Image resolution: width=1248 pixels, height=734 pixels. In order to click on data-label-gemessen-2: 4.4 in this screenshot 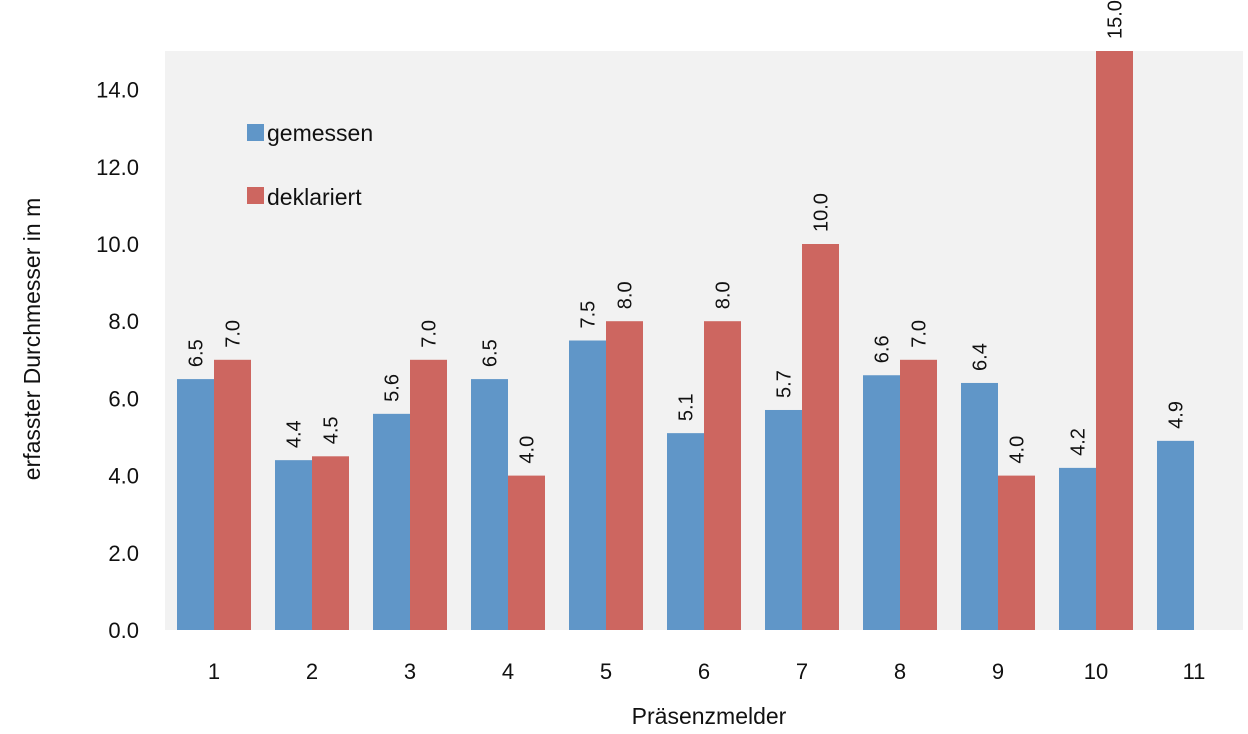, I will do `click(295, 434)`.